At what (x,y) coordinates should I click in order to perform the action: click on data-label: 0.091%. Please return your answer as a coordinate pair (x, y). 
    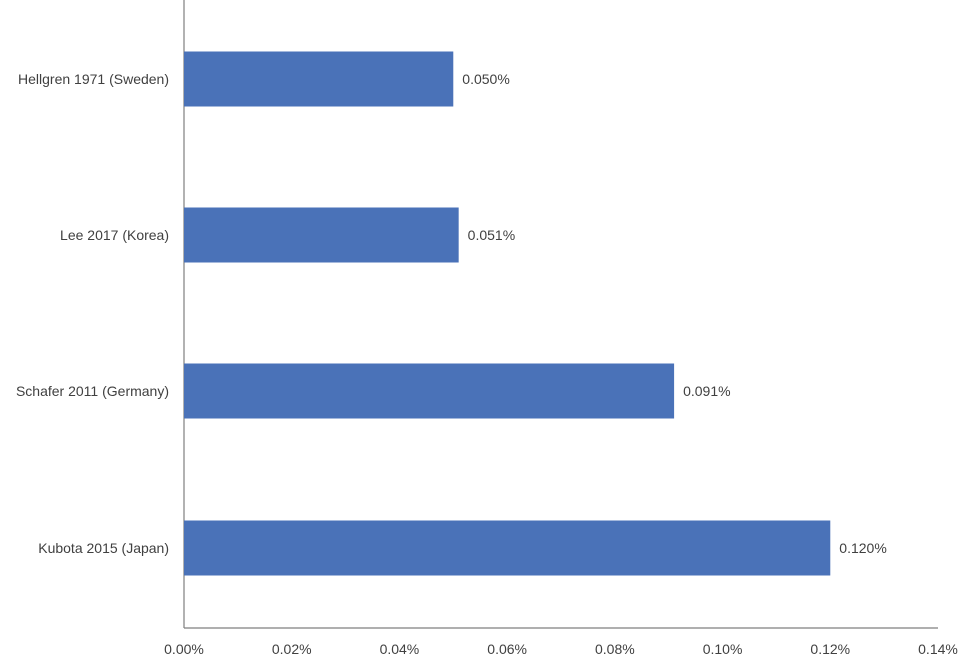
    Looking at the image, I should click on (706, 391).